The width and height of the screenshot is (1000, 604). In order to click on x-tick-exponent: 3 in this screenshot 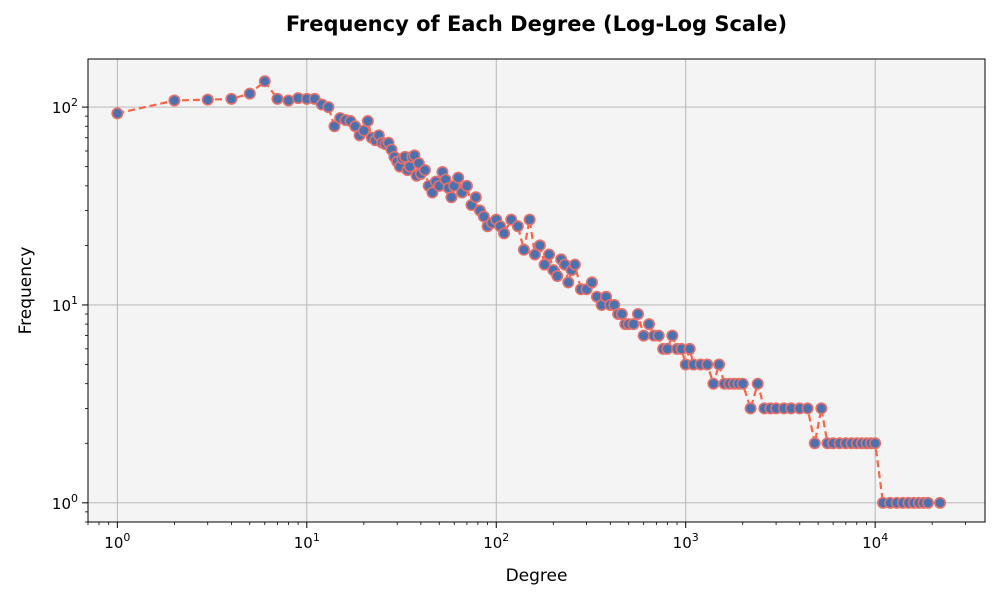, I will do `click(695, 537)`.